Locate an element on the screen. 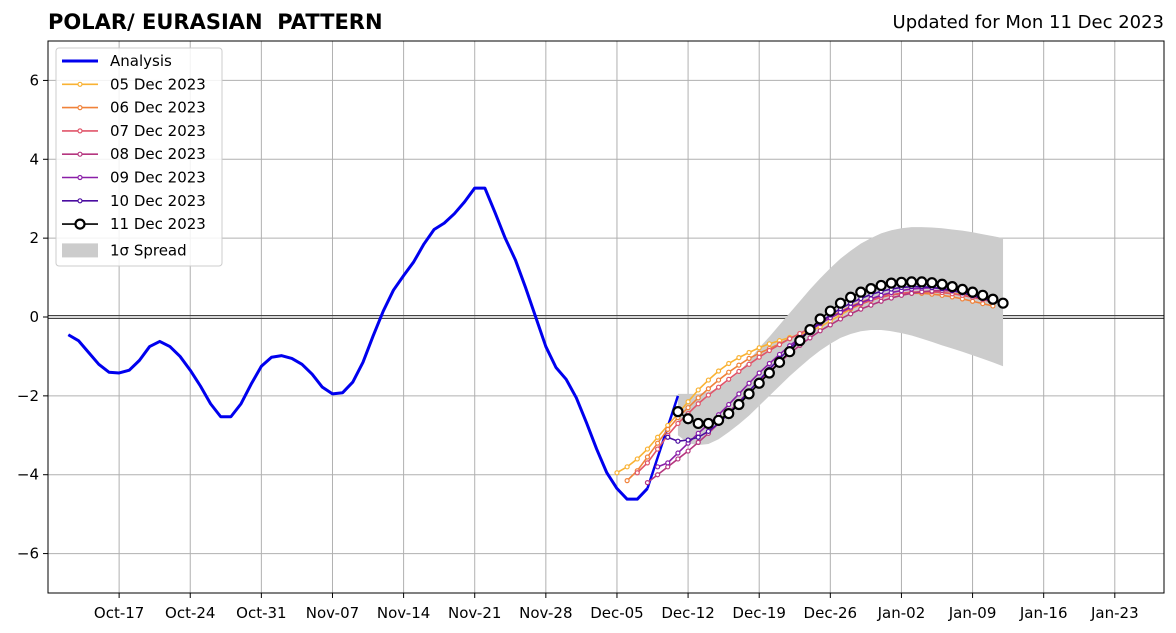  x-tick-label: Nov-07 is located at coordinates (332, 613).